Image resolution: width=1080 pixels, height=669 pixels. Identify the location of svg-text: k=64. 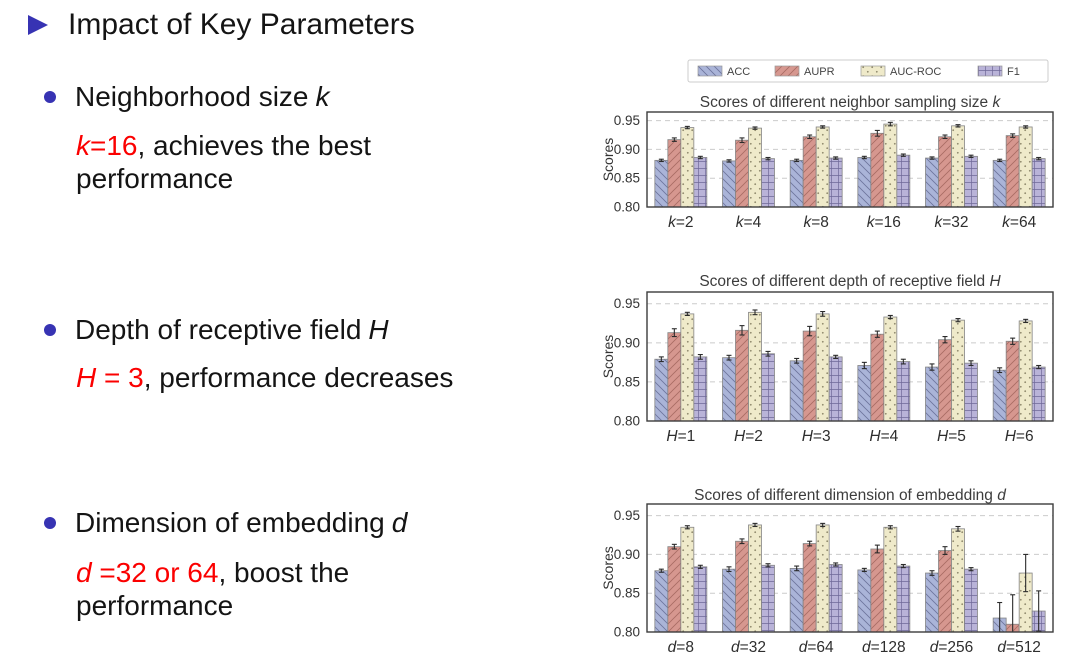
(1019, 222).